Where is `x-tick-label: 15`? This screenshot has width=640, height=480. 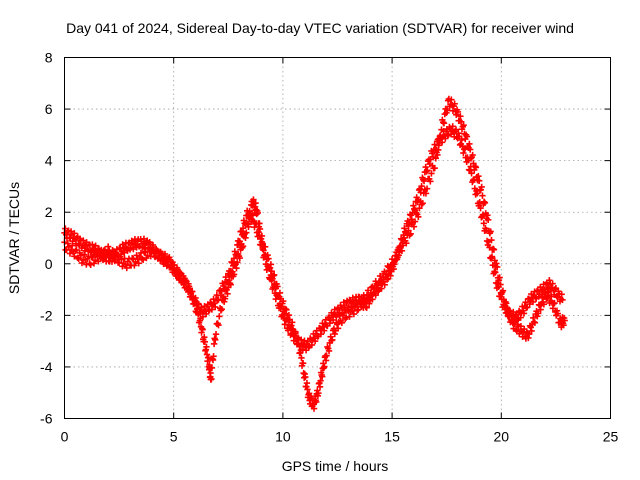
x-tick-label: 15 is located at coordinates (392, 437).